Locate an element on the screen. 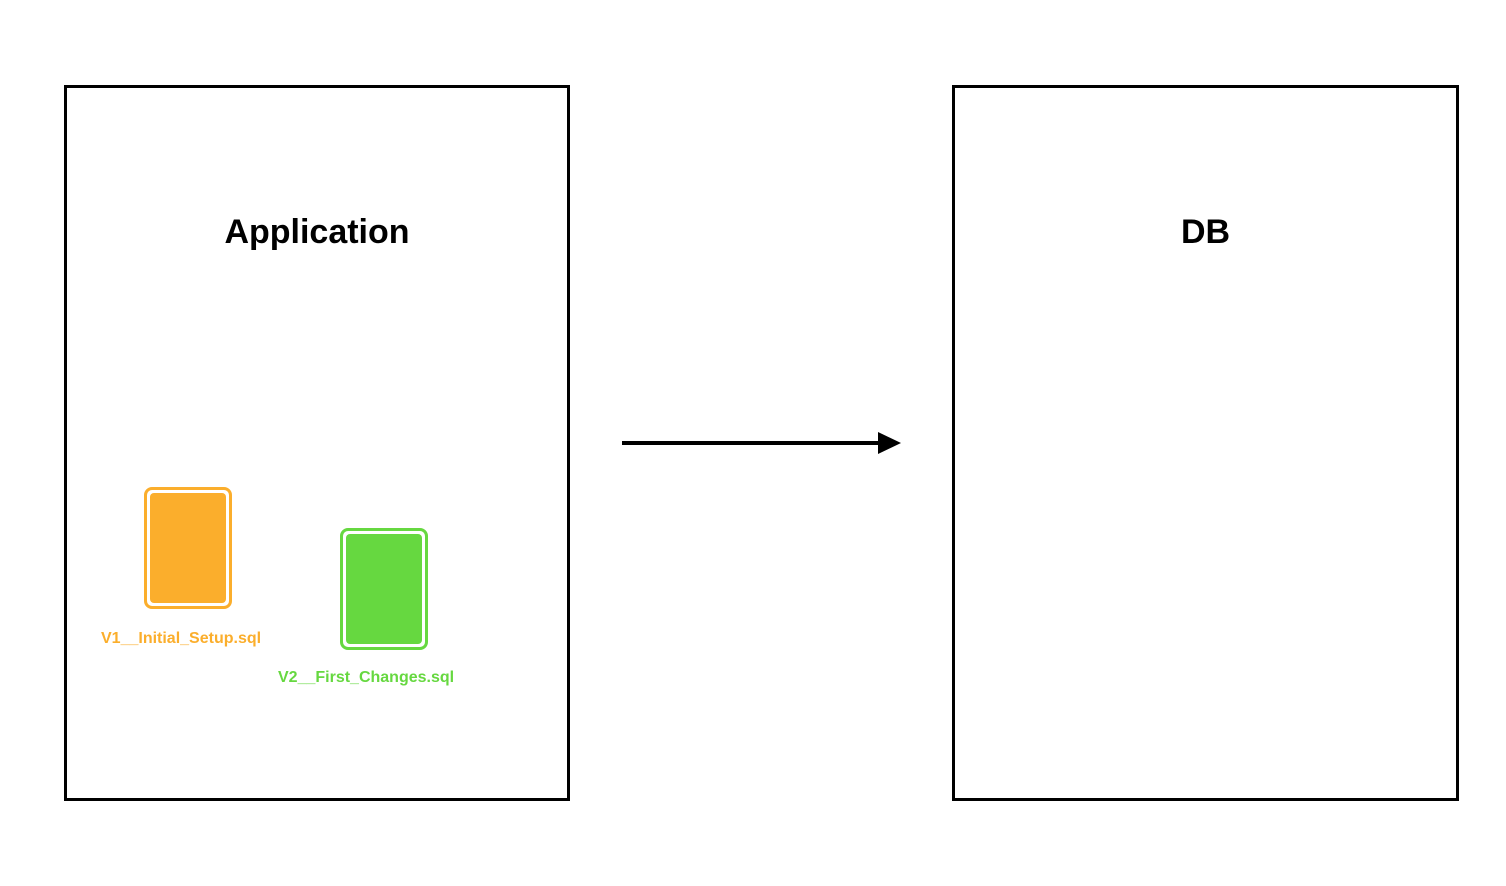 The image size is (1506, 886). right-arrow-icon is located at coordinates (761, 443).